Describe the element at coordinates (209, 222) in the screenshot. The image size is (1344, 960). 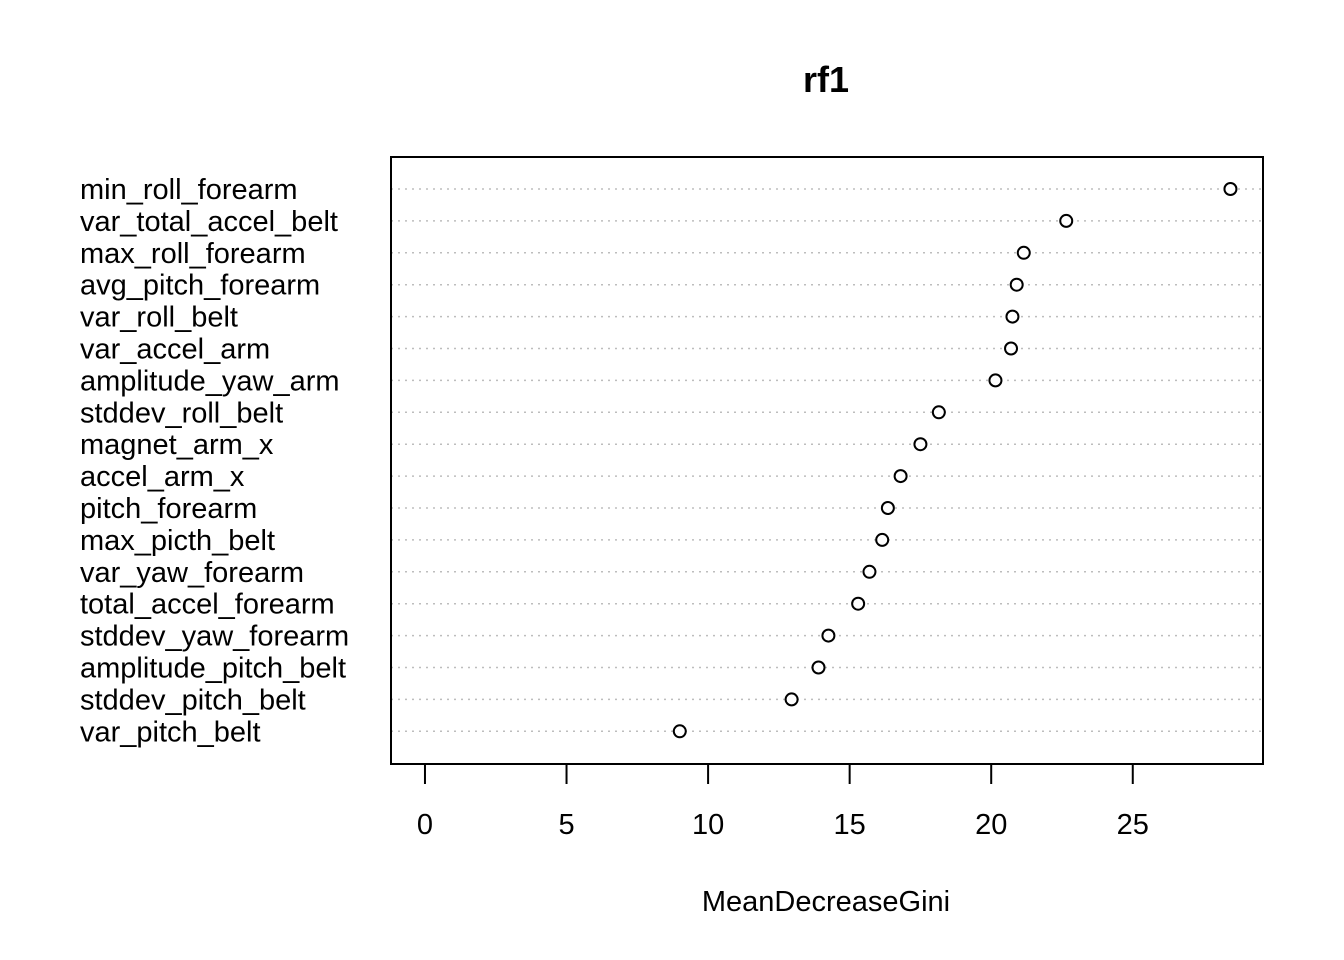
I see `category-label: var_total_accel_belt` at that location.